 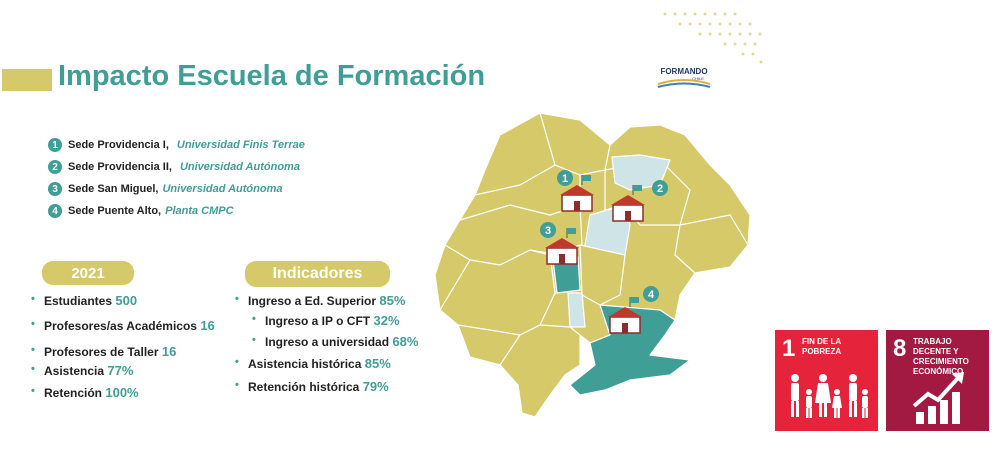 What do you see at coordinates (375, 386) in the screenshot?
I see `indicator-value: 79%` at bounding box center [375, 386].